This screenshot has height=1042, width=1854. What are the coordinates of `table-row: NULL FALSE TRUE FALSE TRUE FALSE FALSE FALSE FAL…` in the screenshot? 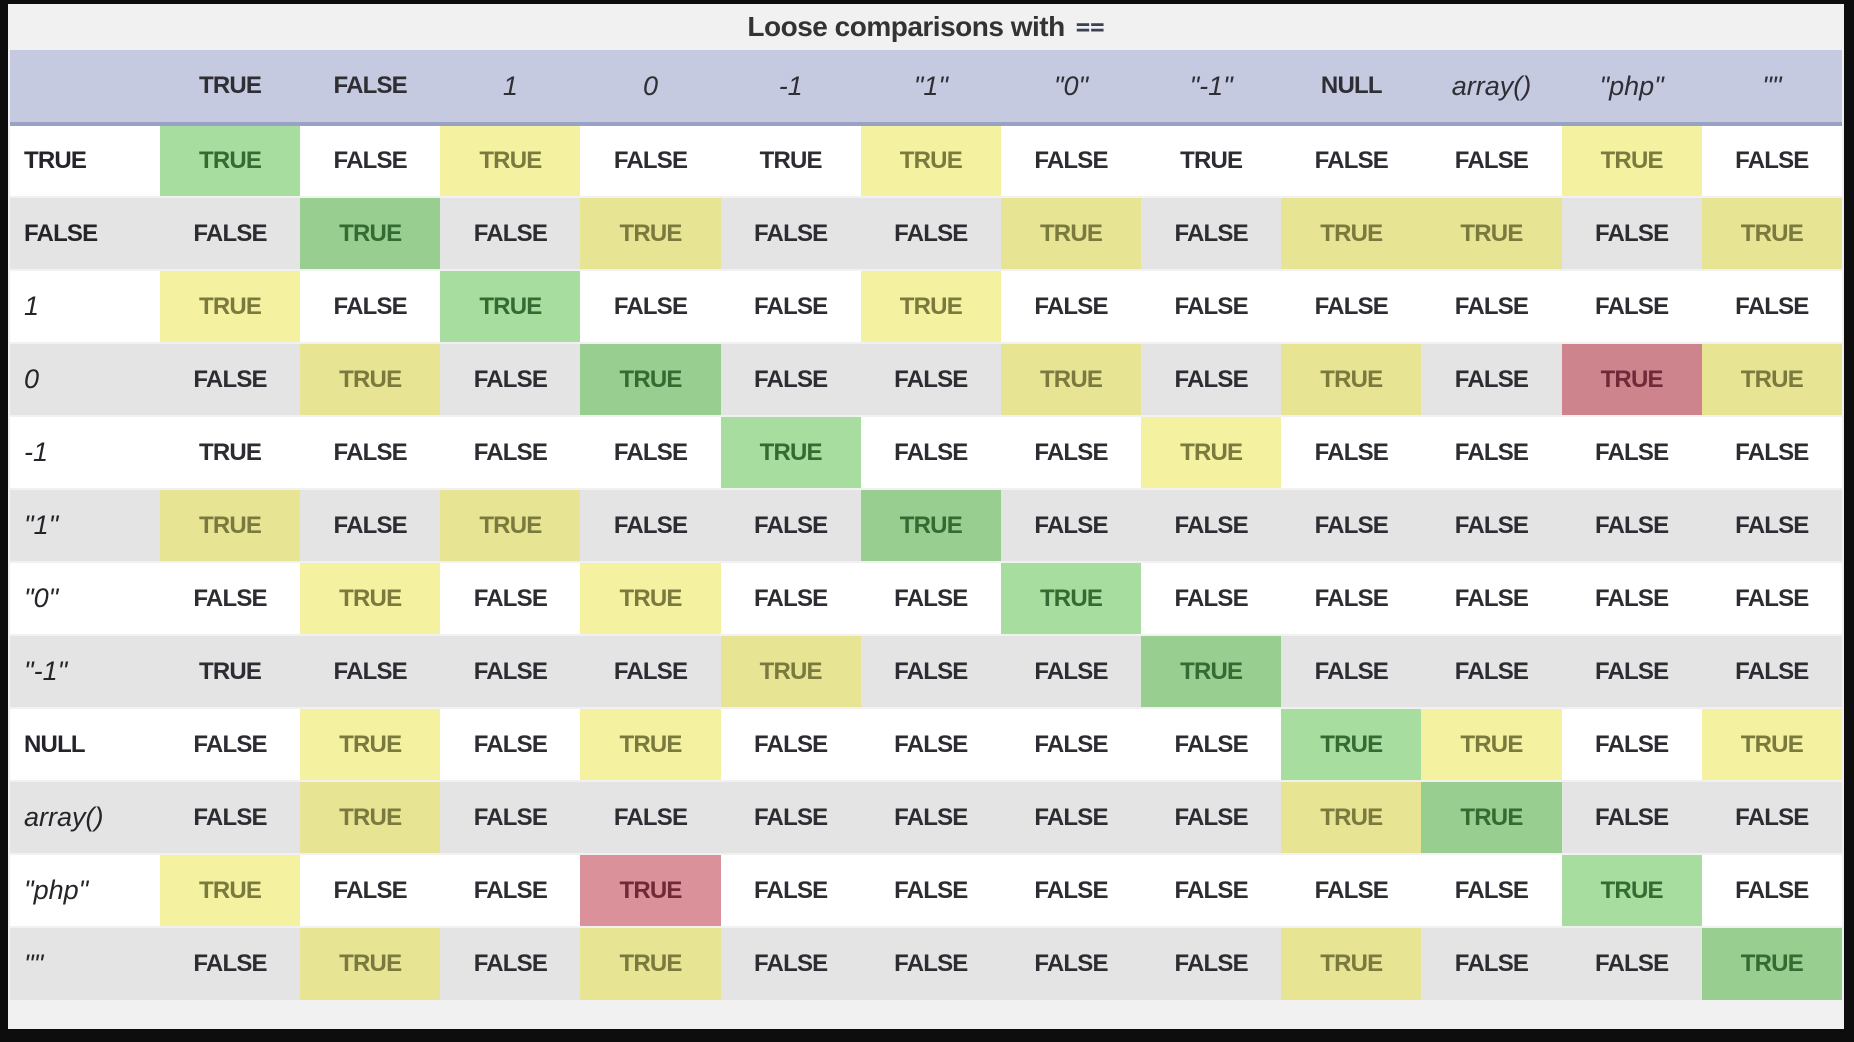 It's located at (926, 744).